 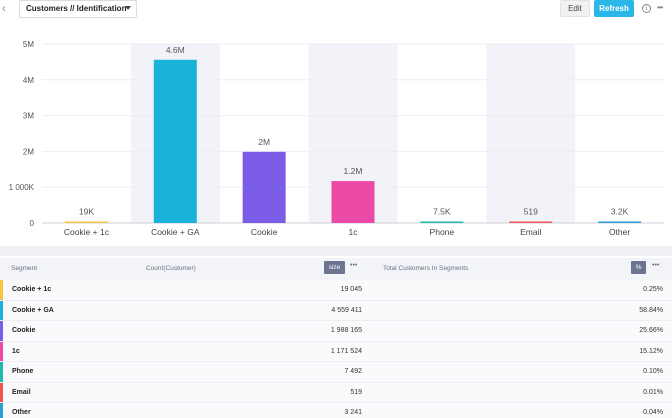 I want to click on bar-other, so click(x=620, y=222).